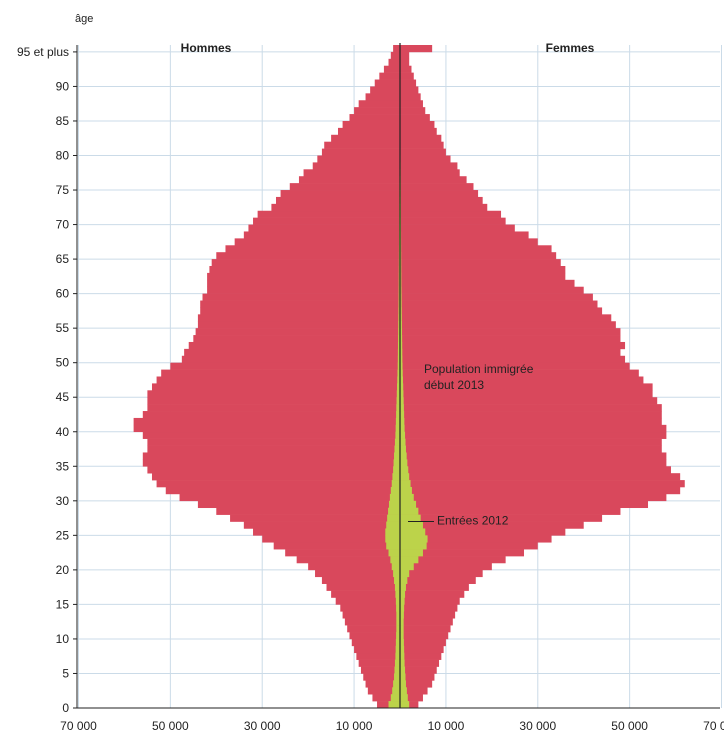 This screenshot has width=724, height=738. Describe the element at coordinates (63, 363) in the screenshot. I see `y-tick-label: 50` at that location.